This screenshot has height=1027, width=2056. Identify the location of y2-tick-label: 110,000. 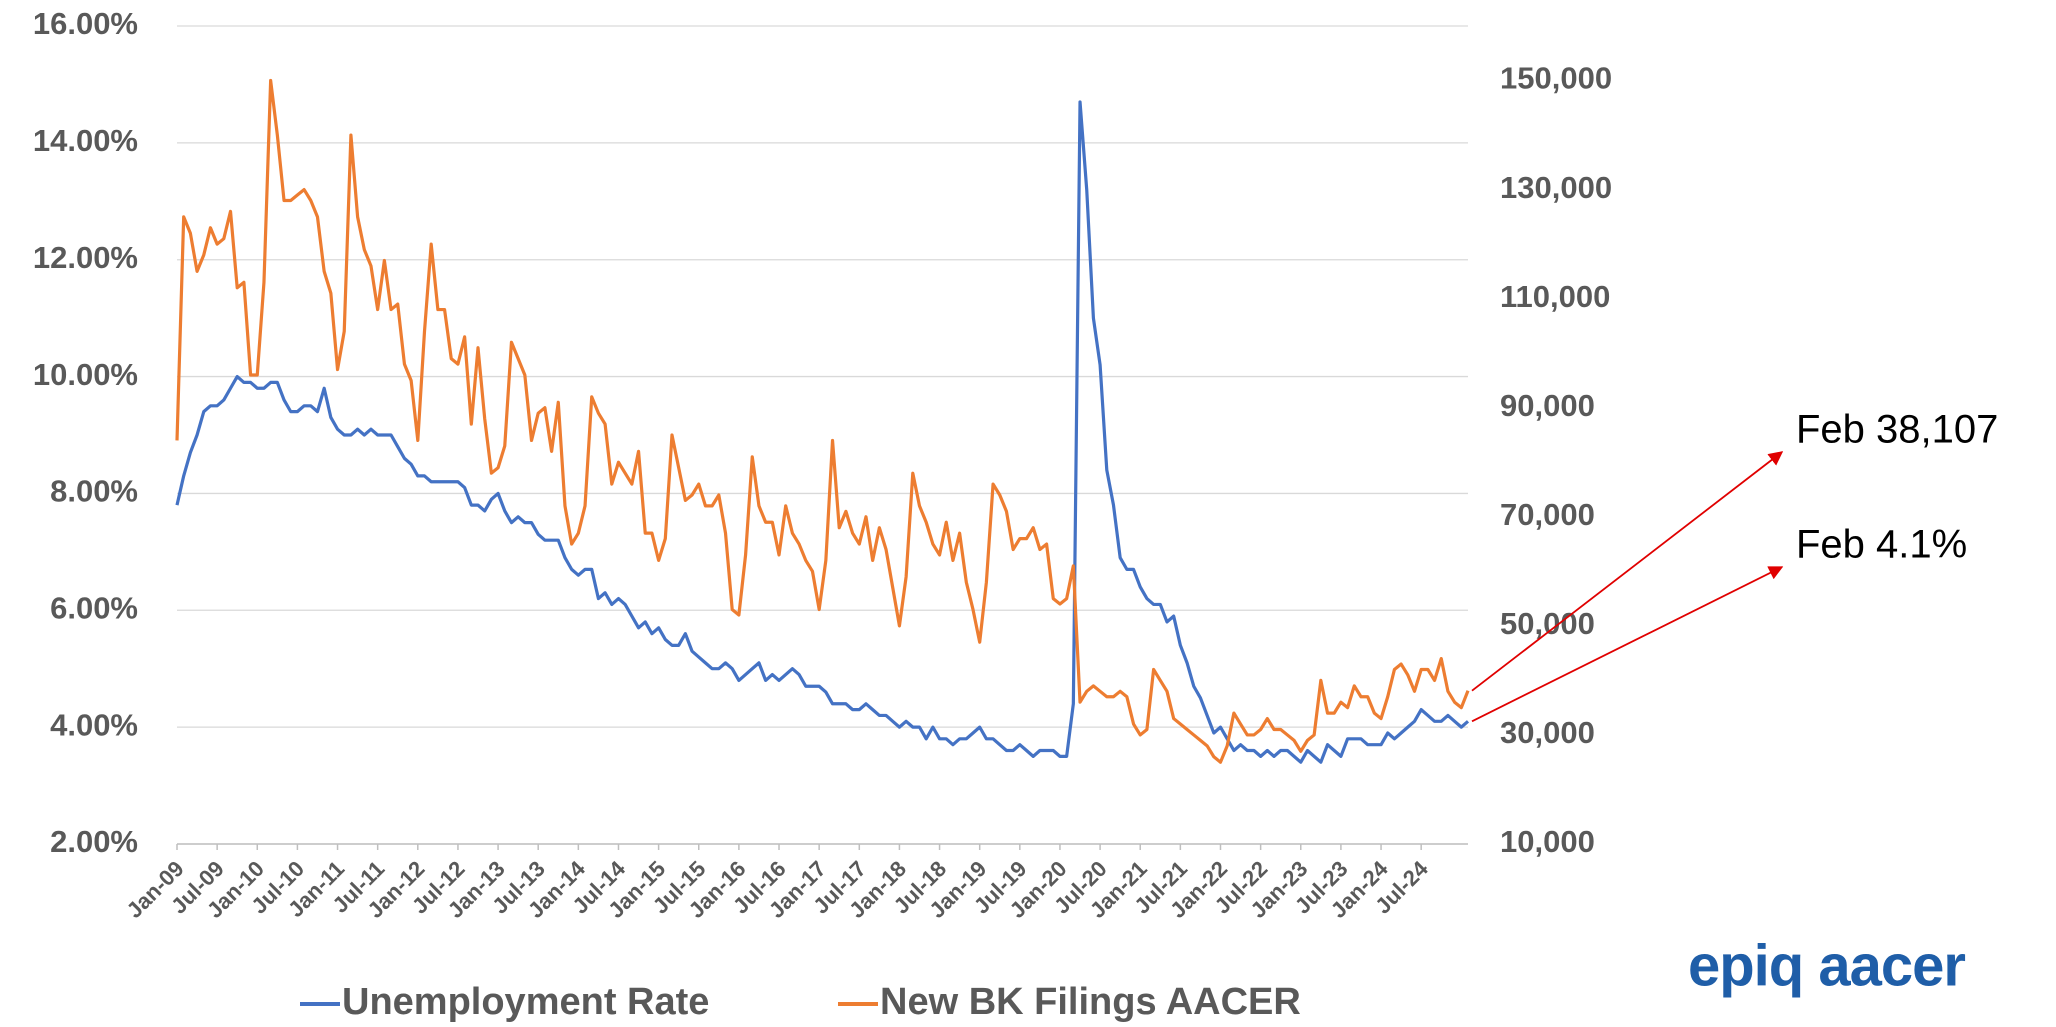
(1555, 296).